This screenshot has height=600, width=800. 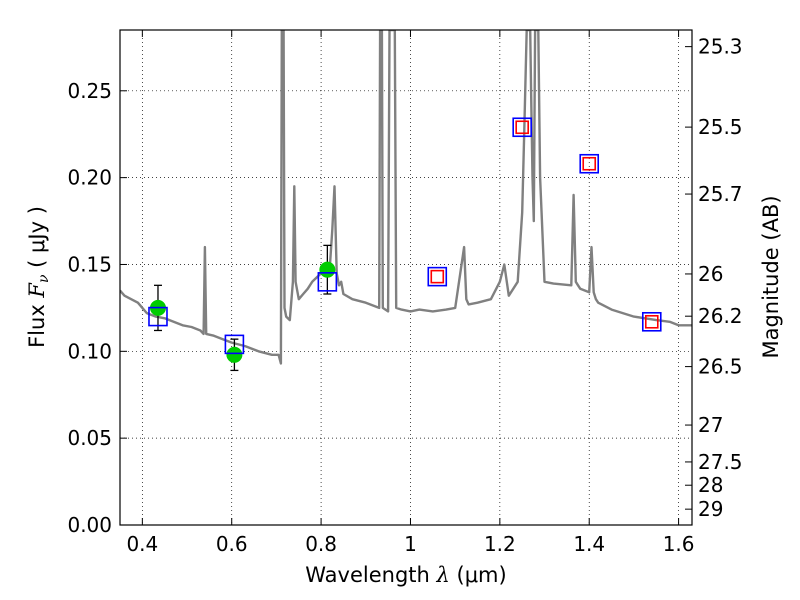 I want to click on magnitude-tick-label: 27, so click(x=710, y=425).